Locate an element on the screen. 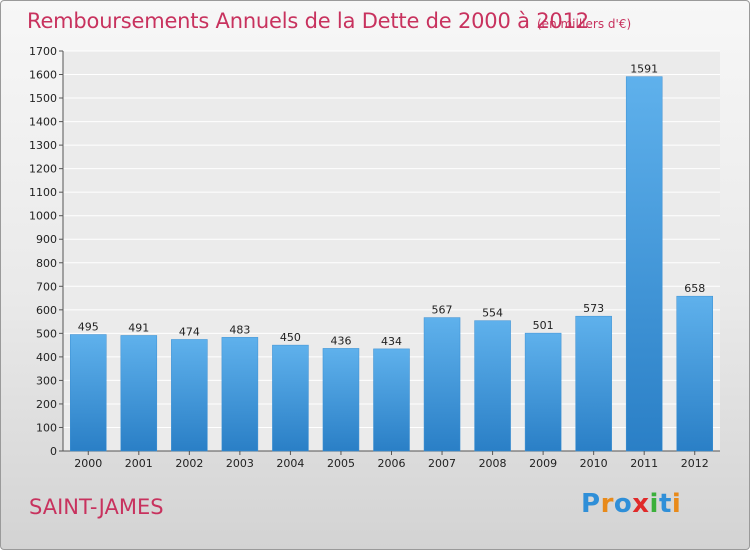 This screenshot has width=750, height=550. logo-letter: r is located at coordinates (607, 504).